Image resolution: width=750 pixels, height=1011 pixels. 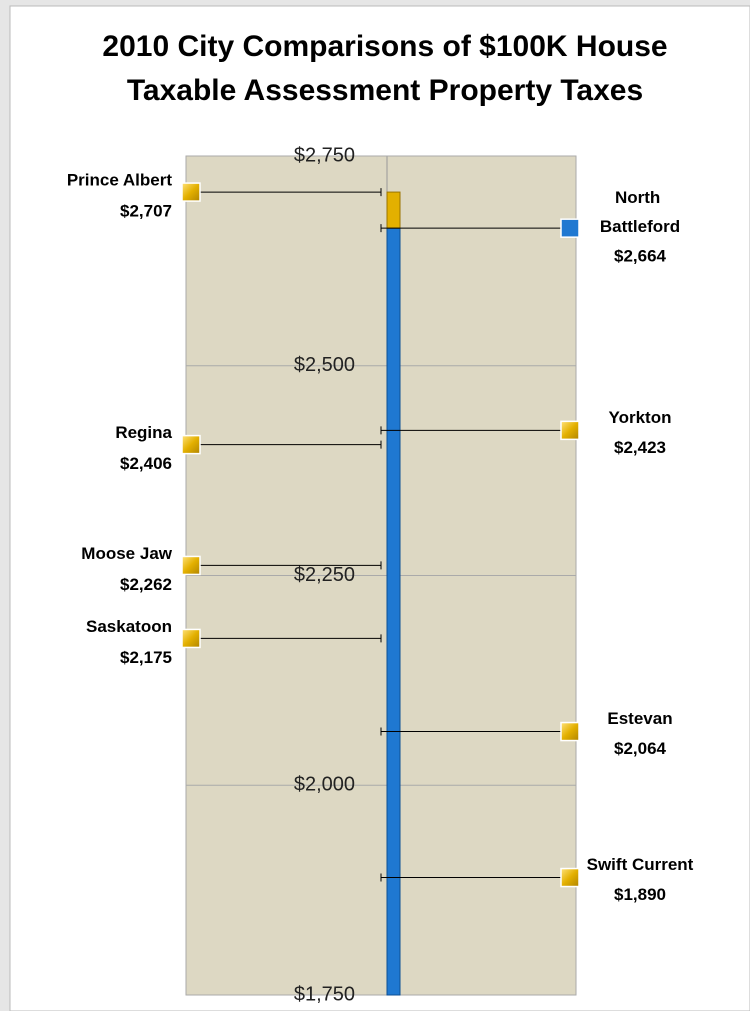 I want to click on category-label: Regina, so click(x=143, y=432).